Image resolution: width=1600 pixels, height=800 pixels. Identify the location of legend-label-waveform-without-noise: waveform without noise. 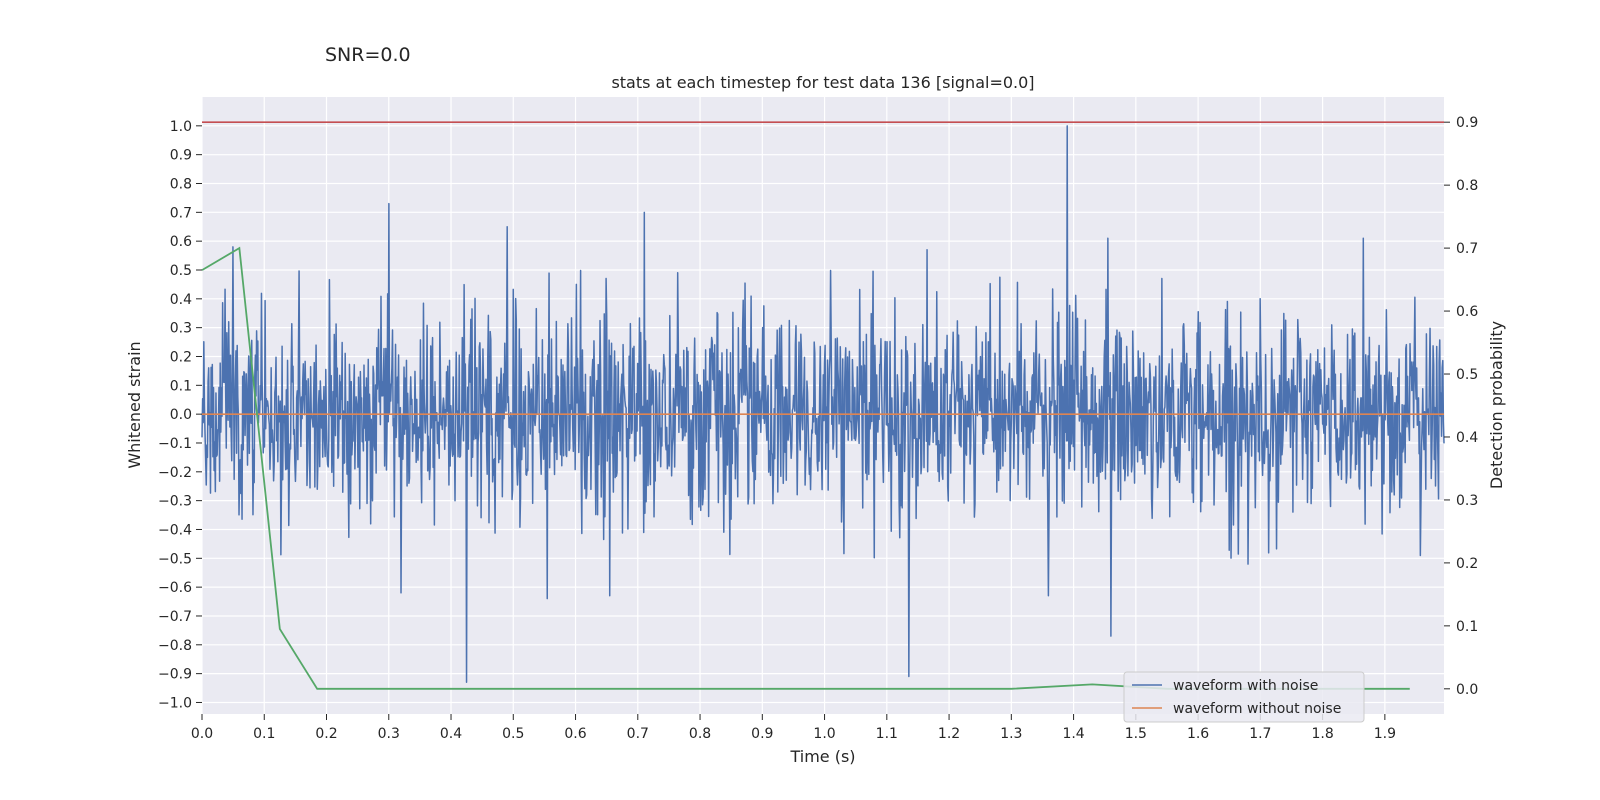
(1257, 709).